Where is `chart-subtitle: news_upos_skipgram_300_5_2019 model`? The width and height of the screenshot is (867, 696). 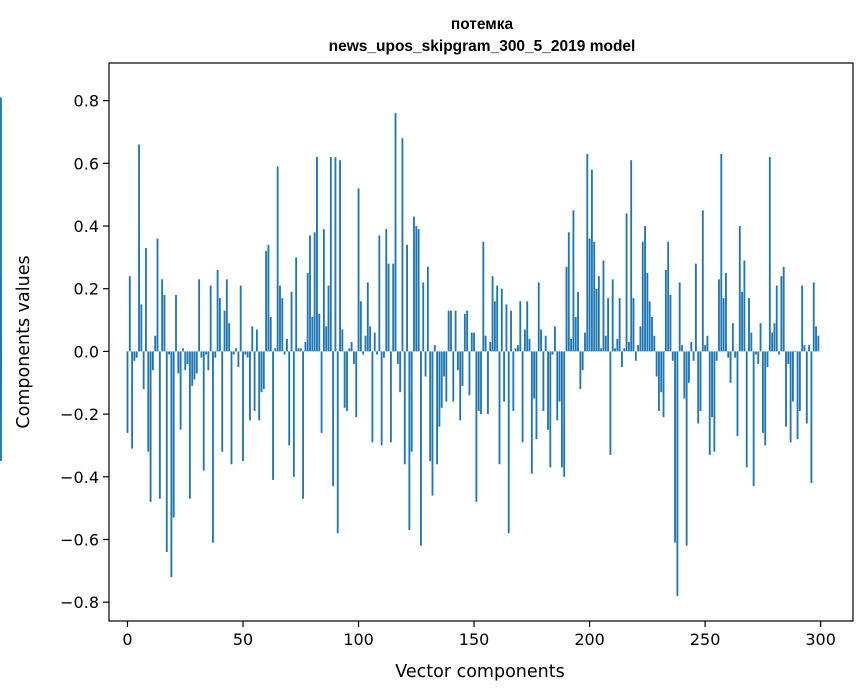
chart-subtitle: news_upos_skipgram_300_5_2019 model is located at coordinates (482, 46).